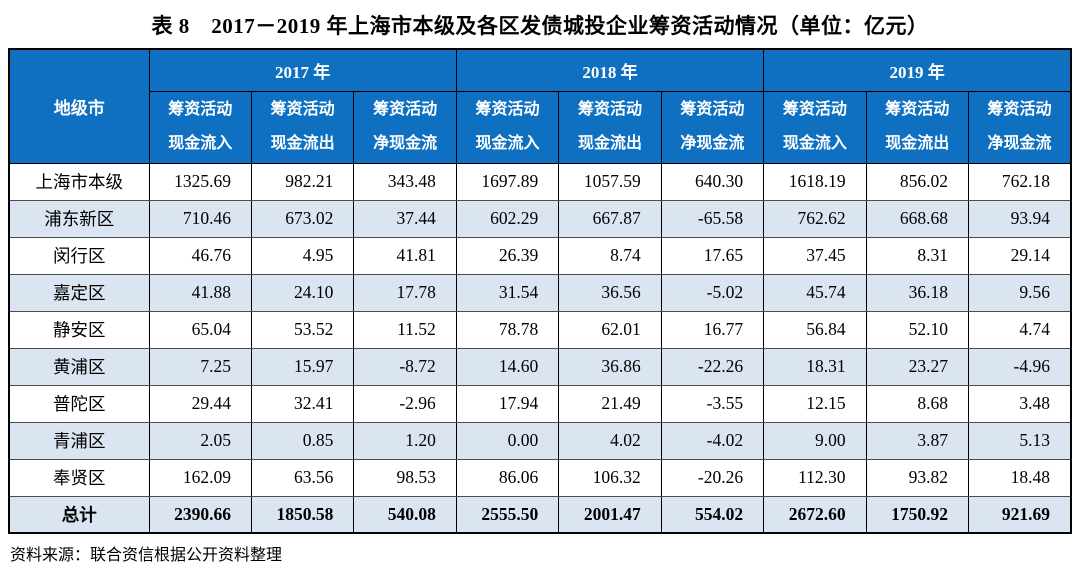  Describe the element at coordinates (507, 181) in the screenshot. I see `value-cell: 1697.89` at that location.